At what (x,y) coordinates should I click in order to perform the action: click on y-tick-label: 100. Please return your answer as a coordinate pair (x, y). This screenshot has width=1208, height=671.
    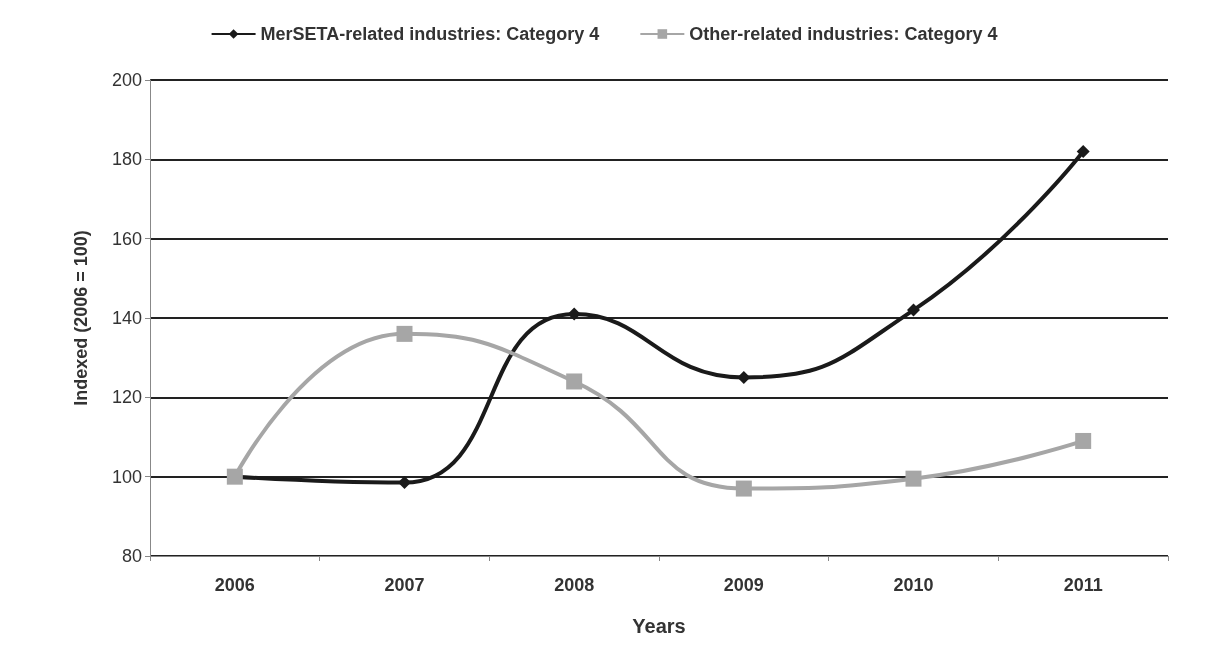
    Looking at the image, I should click on (126, 476).